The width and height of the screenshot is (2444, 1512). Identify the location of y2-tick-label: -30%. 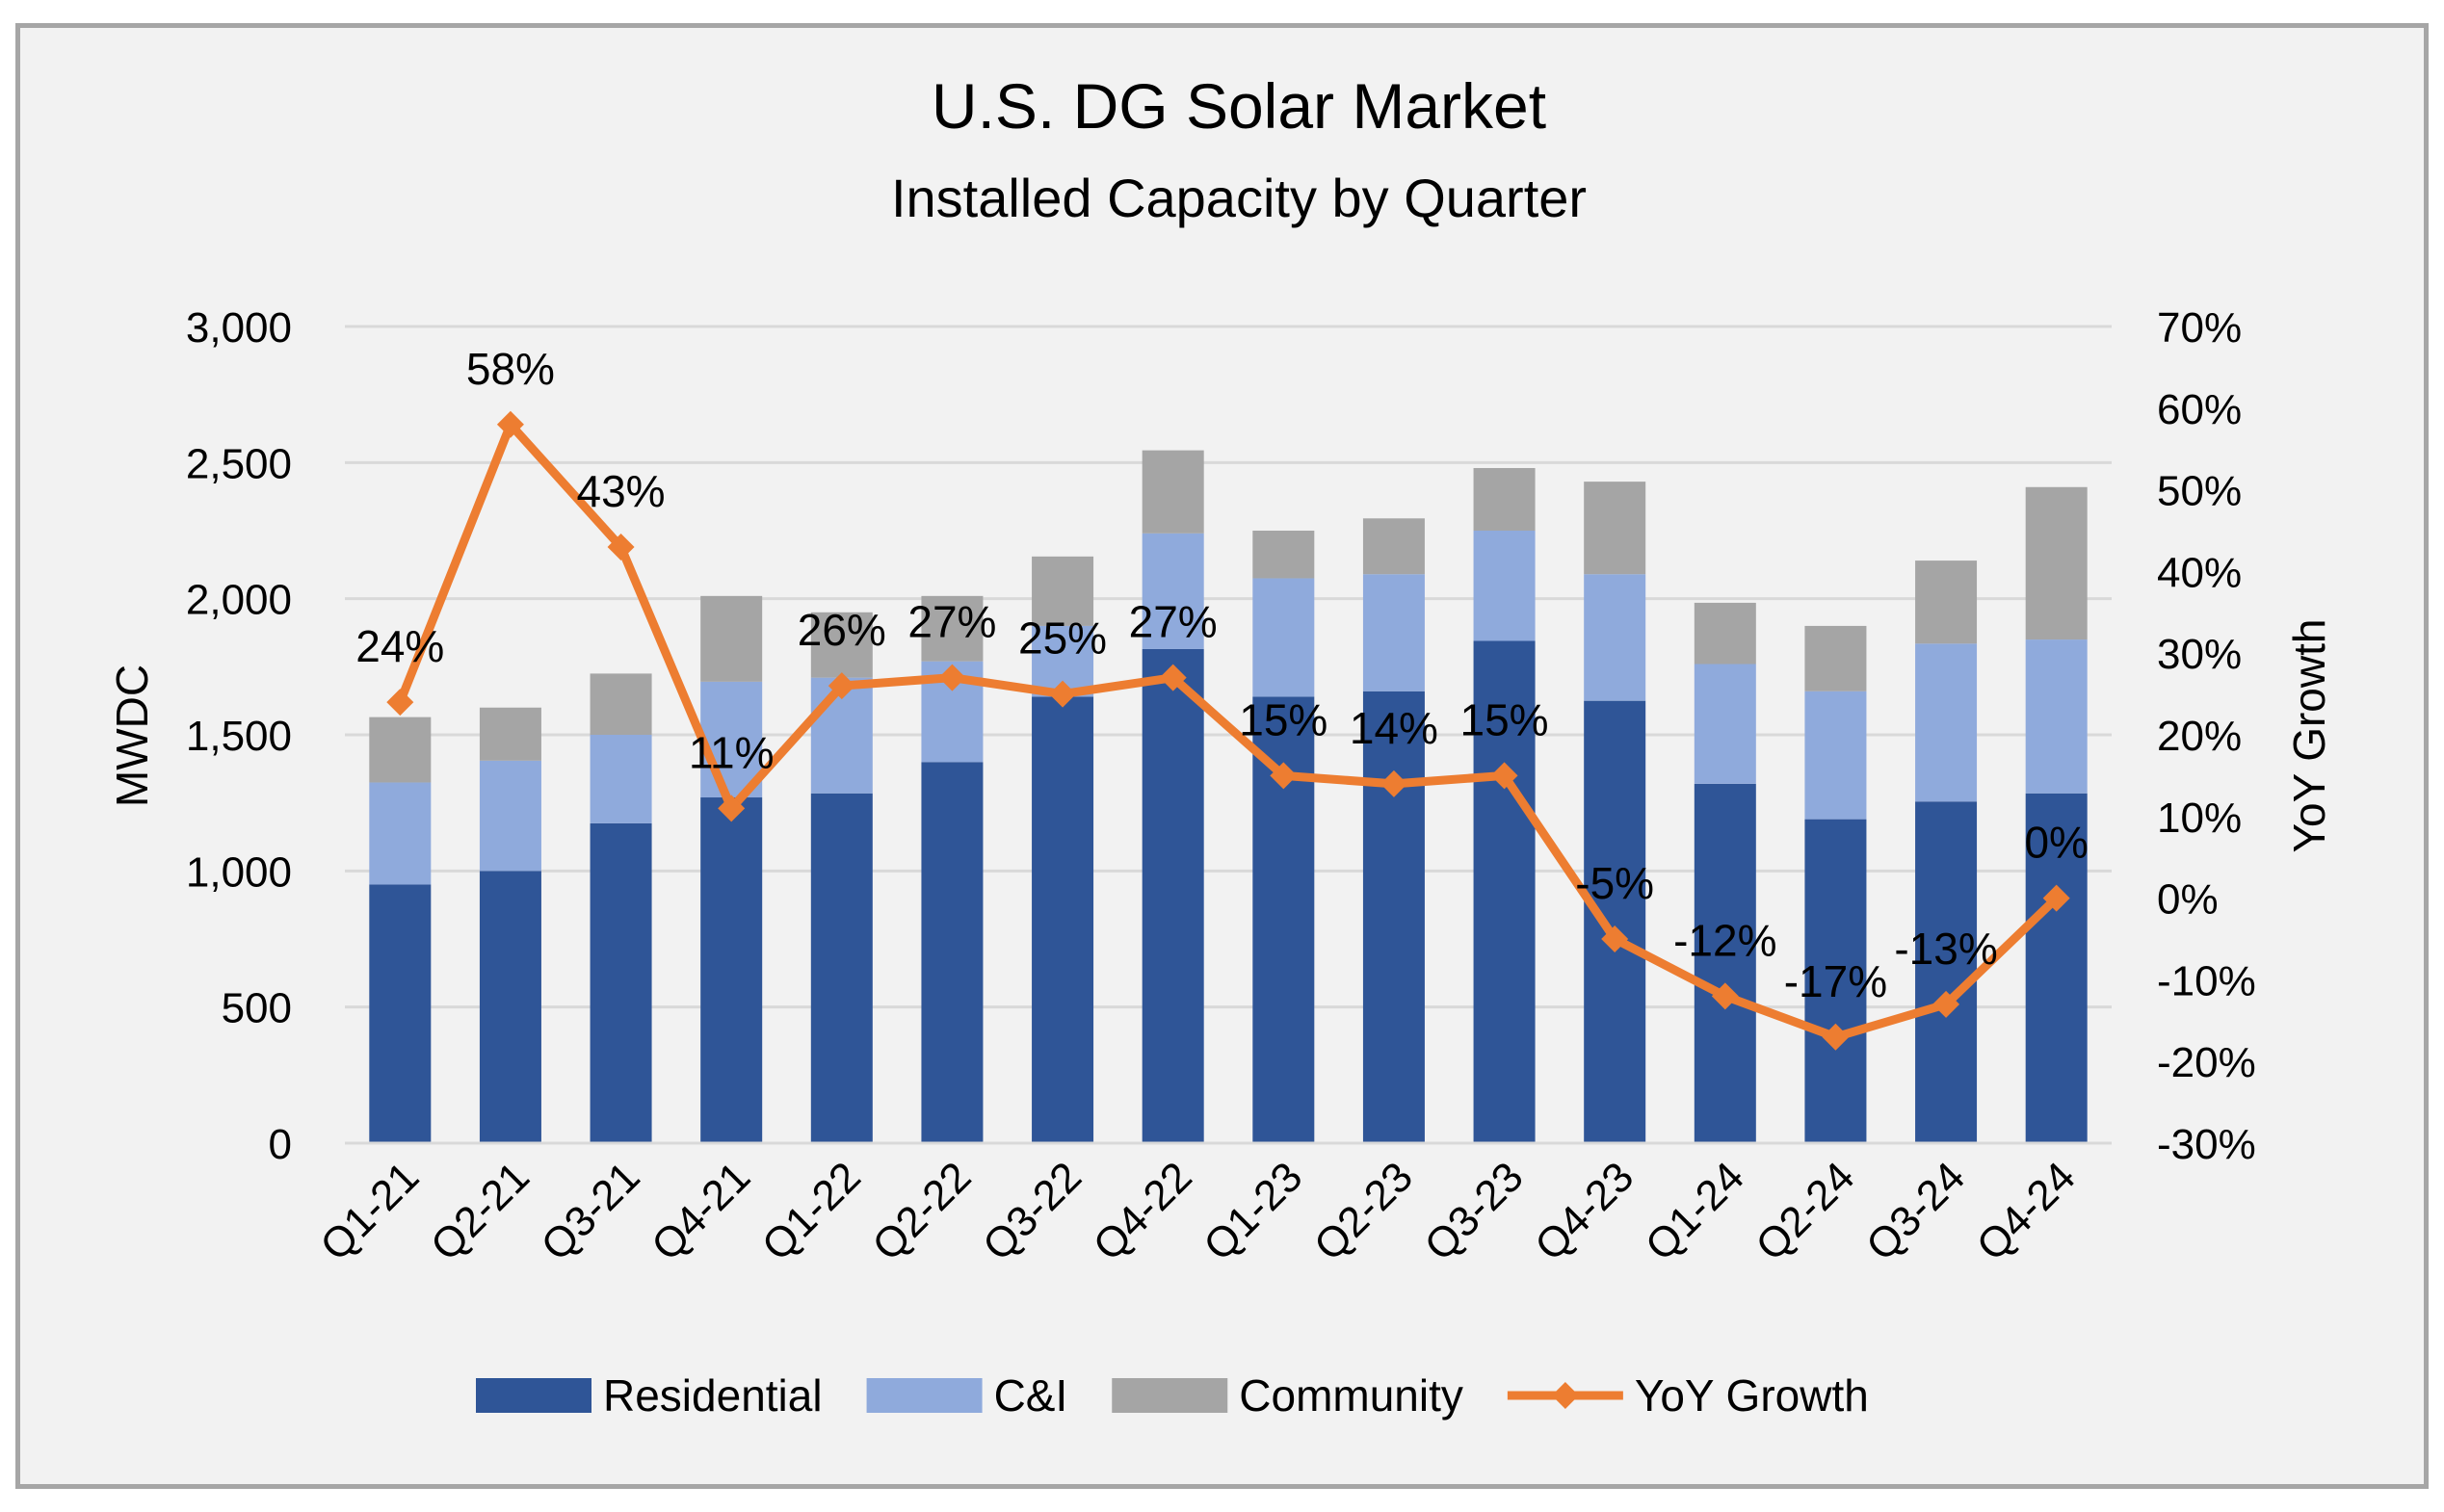
(2206, 1144).